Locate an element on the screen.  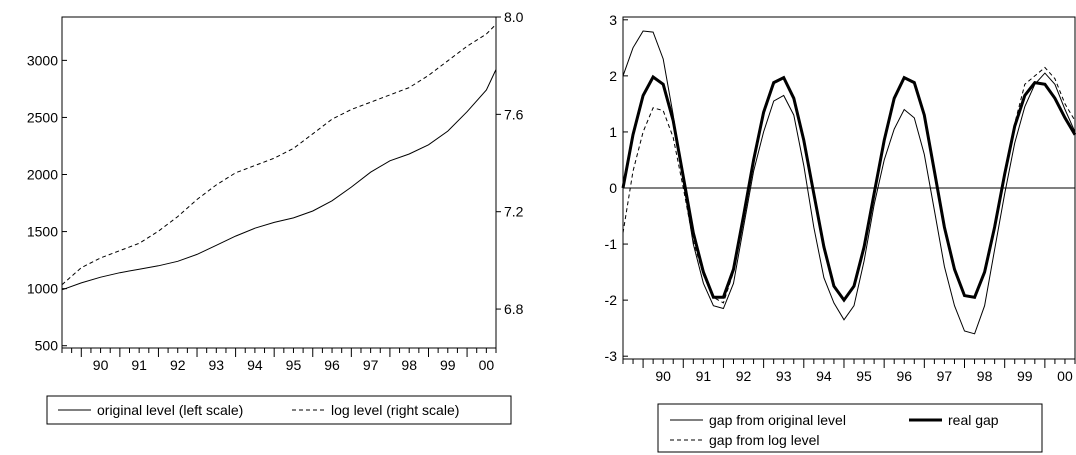
left-x-tick-label: 93 is located at coordinates (217, 365).